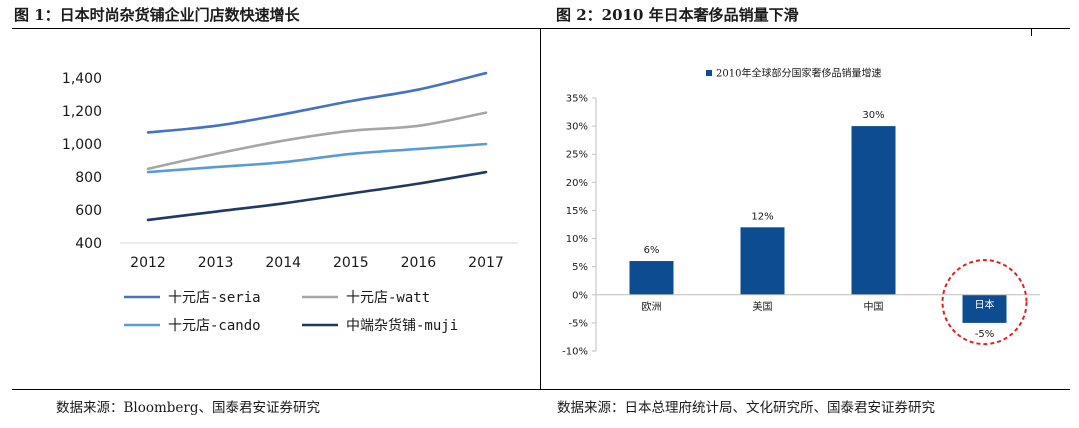 This screenshot has height=428, width=1079. I want to click on top-rule, so click(541, 28).